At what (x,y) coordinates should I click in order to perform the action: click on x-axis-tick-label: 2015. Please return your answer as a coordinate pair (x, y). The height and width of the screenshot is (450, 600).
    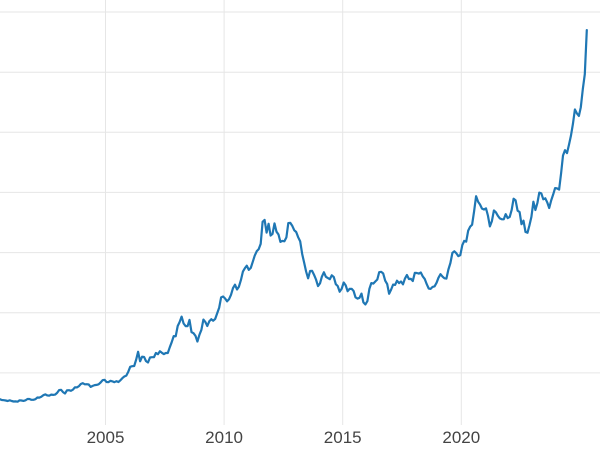
    Looking at the image, I should click on (343, 437).